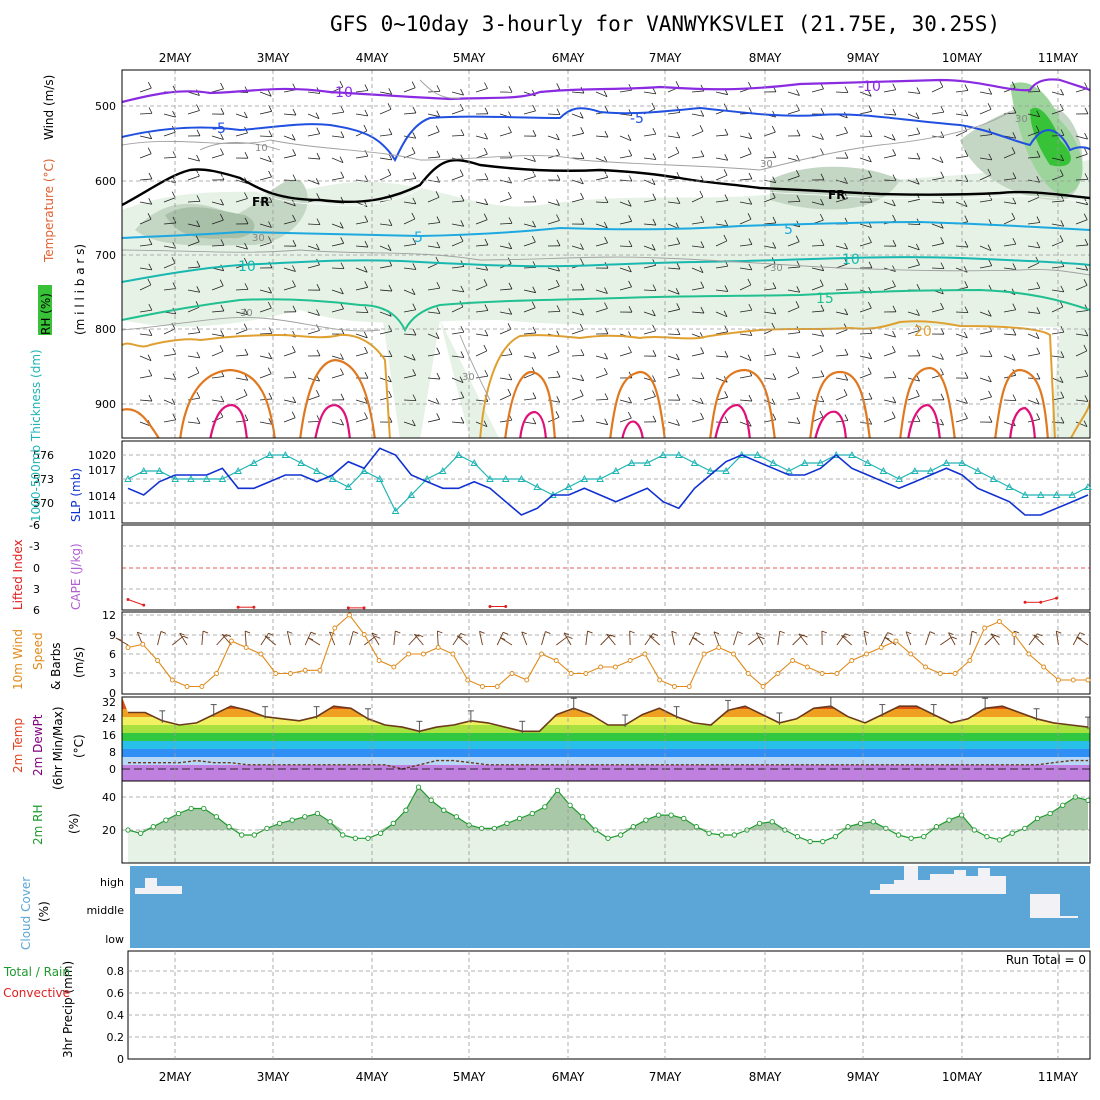 Image resolution: width=1100 pixels, height=1100 pixels. Describe the element at coordinates (341, 93) in the screenshot. I see `contour-label: -10` at that location.